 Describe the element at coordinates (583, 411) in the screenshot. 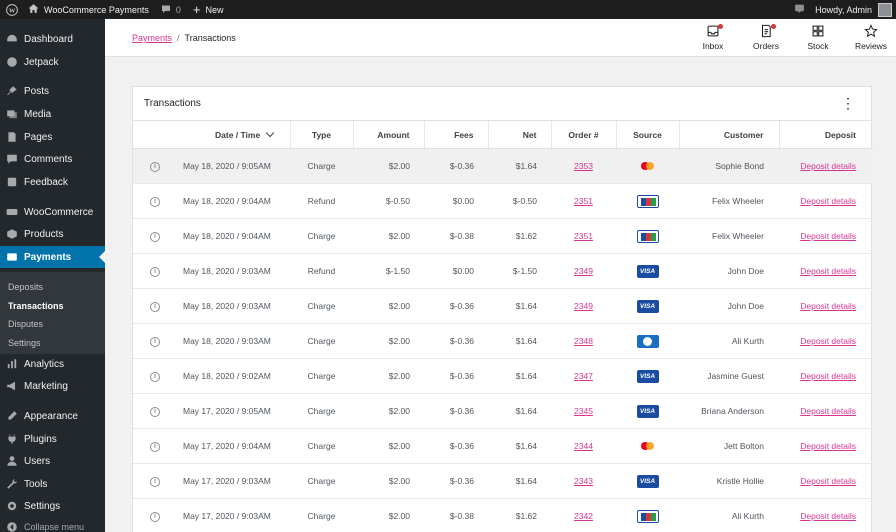

I see `order-link: 2345` at that location.